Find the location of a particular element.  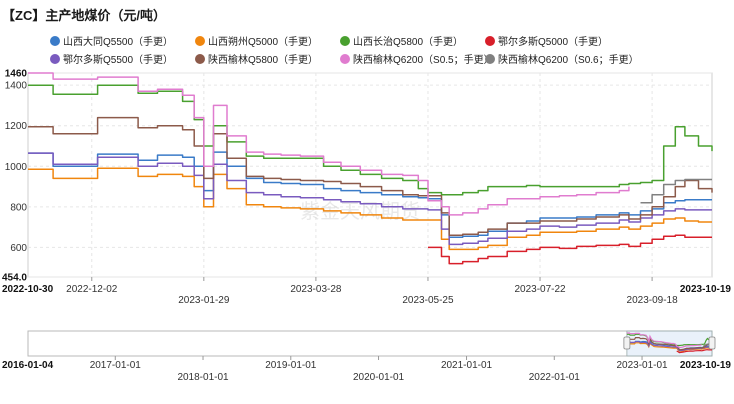

legend-item: 陕西榆林Q6200（S0.5；手更） is located at coordinates (417, 58).